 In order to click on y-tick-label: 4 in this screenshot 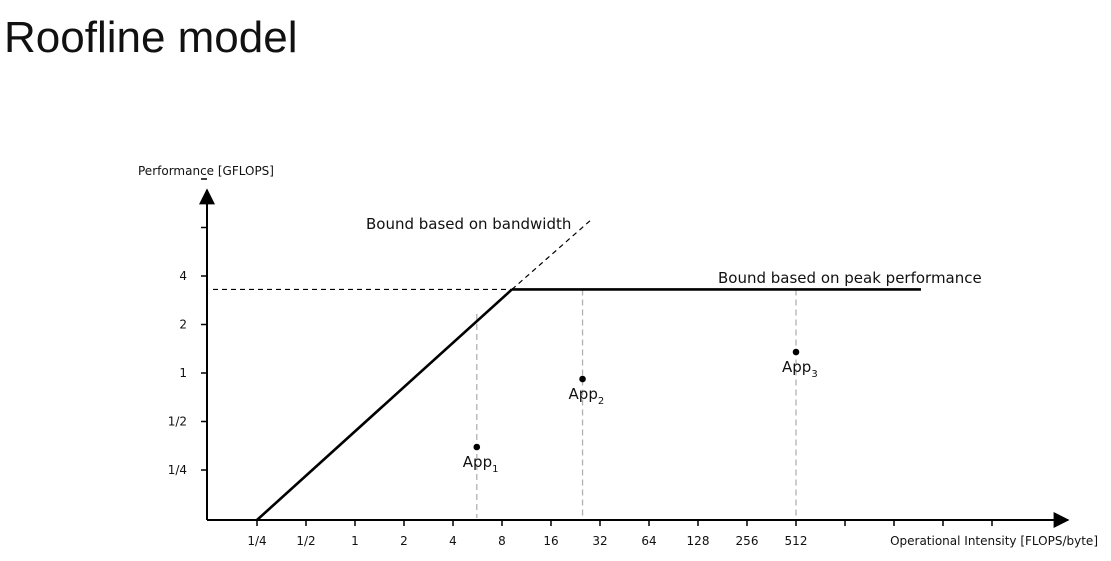, I will do `click(183, 276)`.